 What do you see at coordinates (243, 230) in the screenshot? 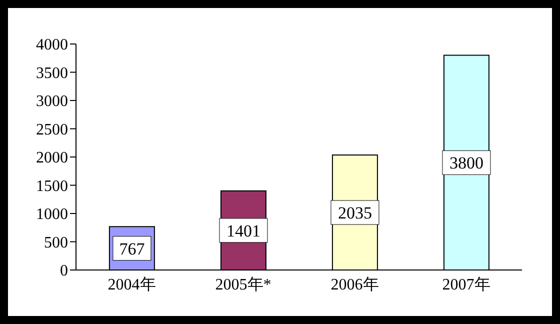
I see `data-label: 1401` at bounding box center [243, 230].